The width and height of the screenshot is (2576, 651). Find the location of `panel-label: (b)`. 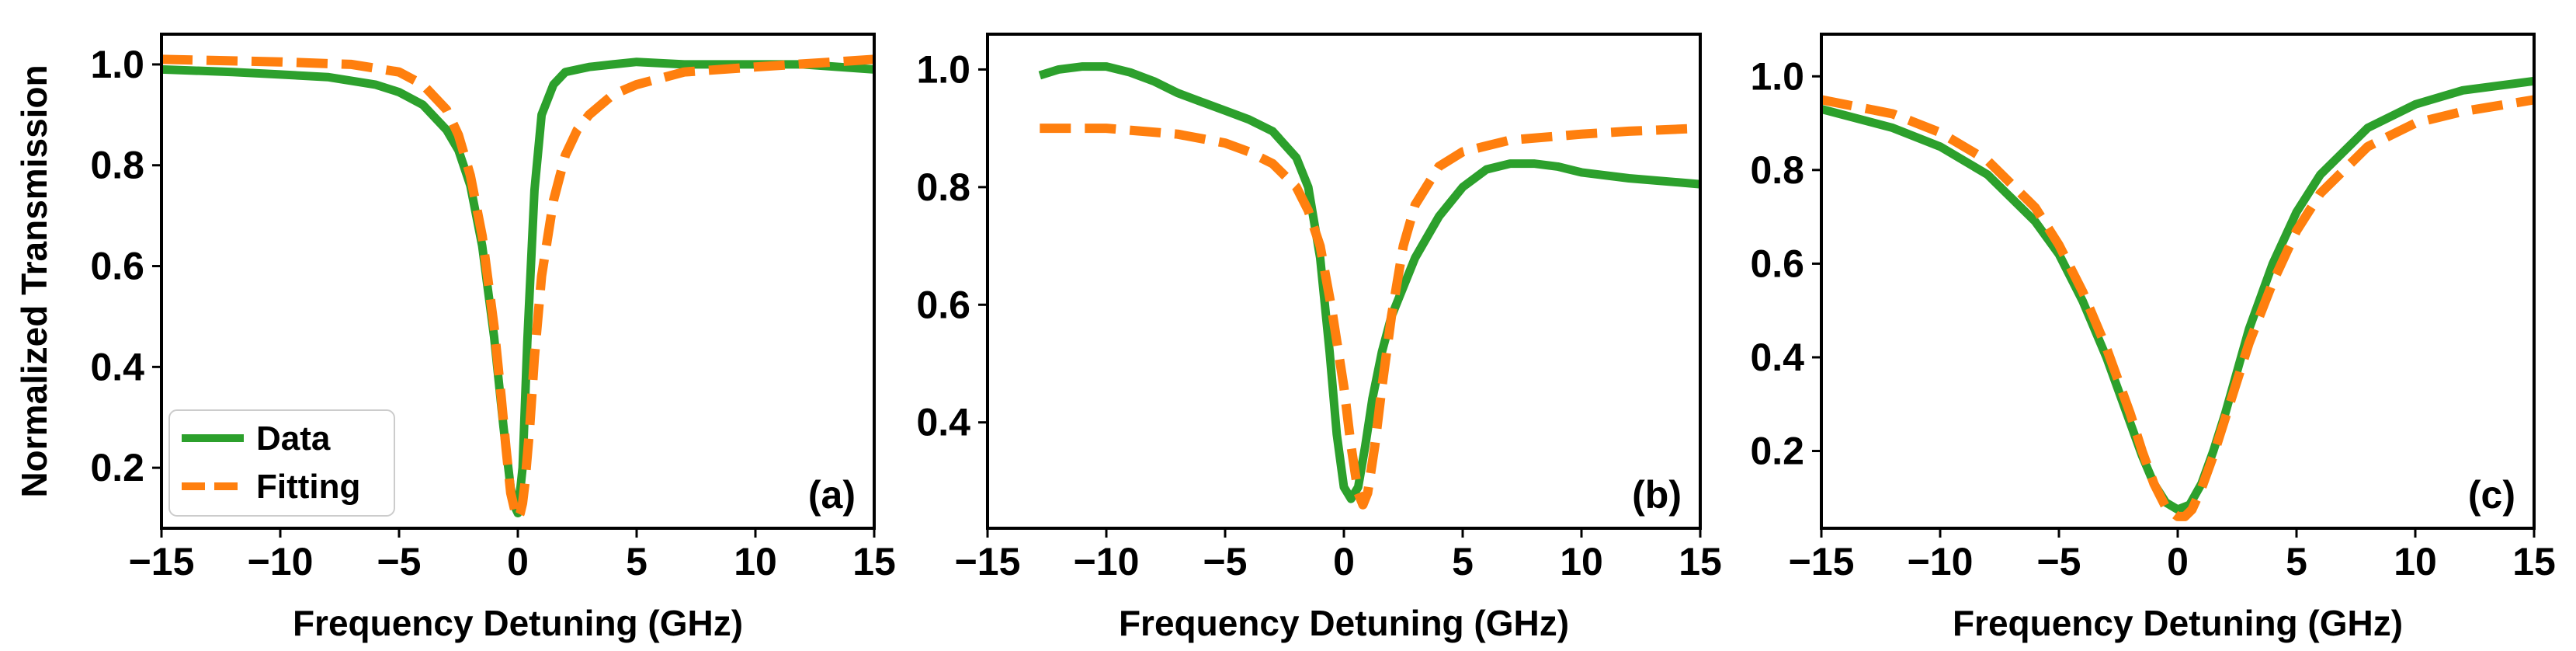

panel-label: (b) is located at coordinates (1657, 495).